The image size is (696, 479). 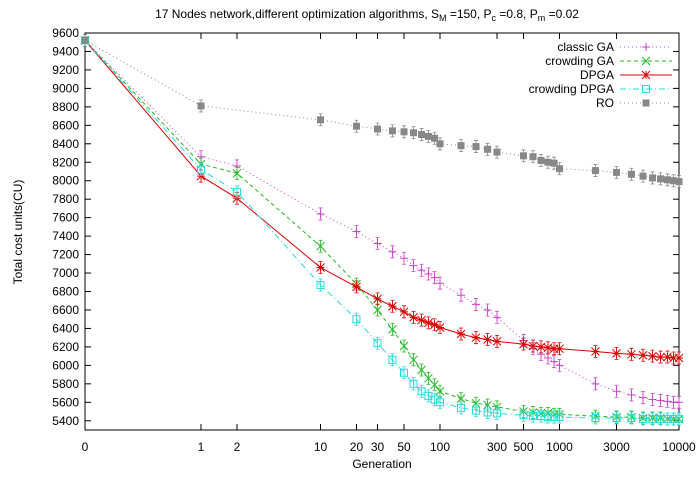 I want to click on legend-label-crowding-dpga: crowding DPGA, so click(x=571, y=89).